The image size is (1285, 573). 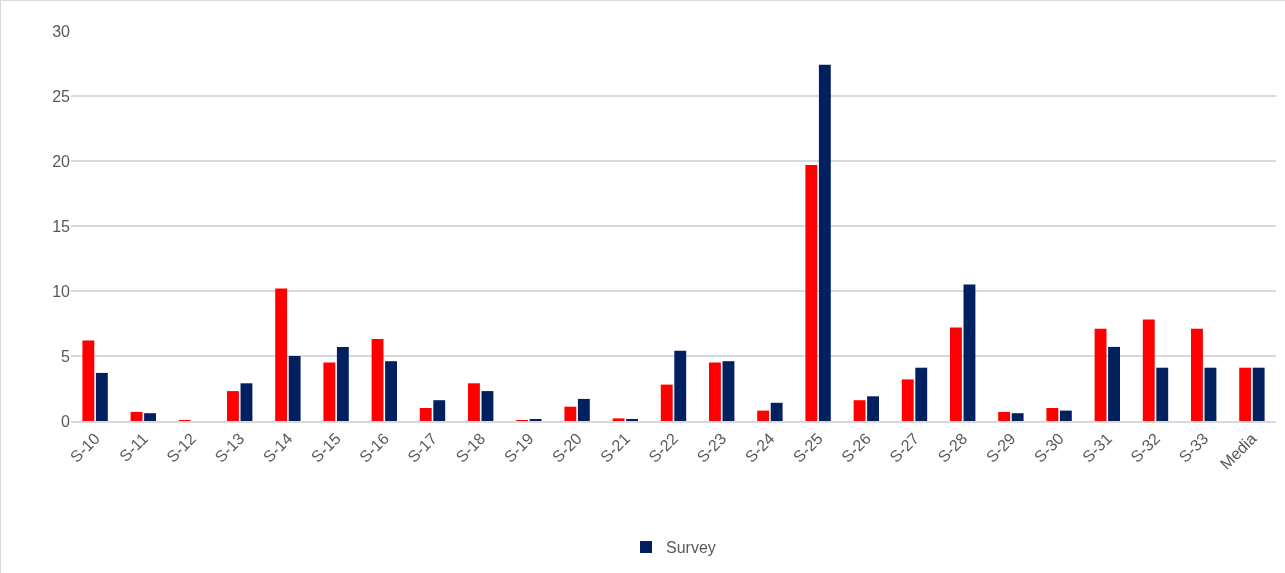 I want to click on legend-label: Survey, so click(x=691, y=548).